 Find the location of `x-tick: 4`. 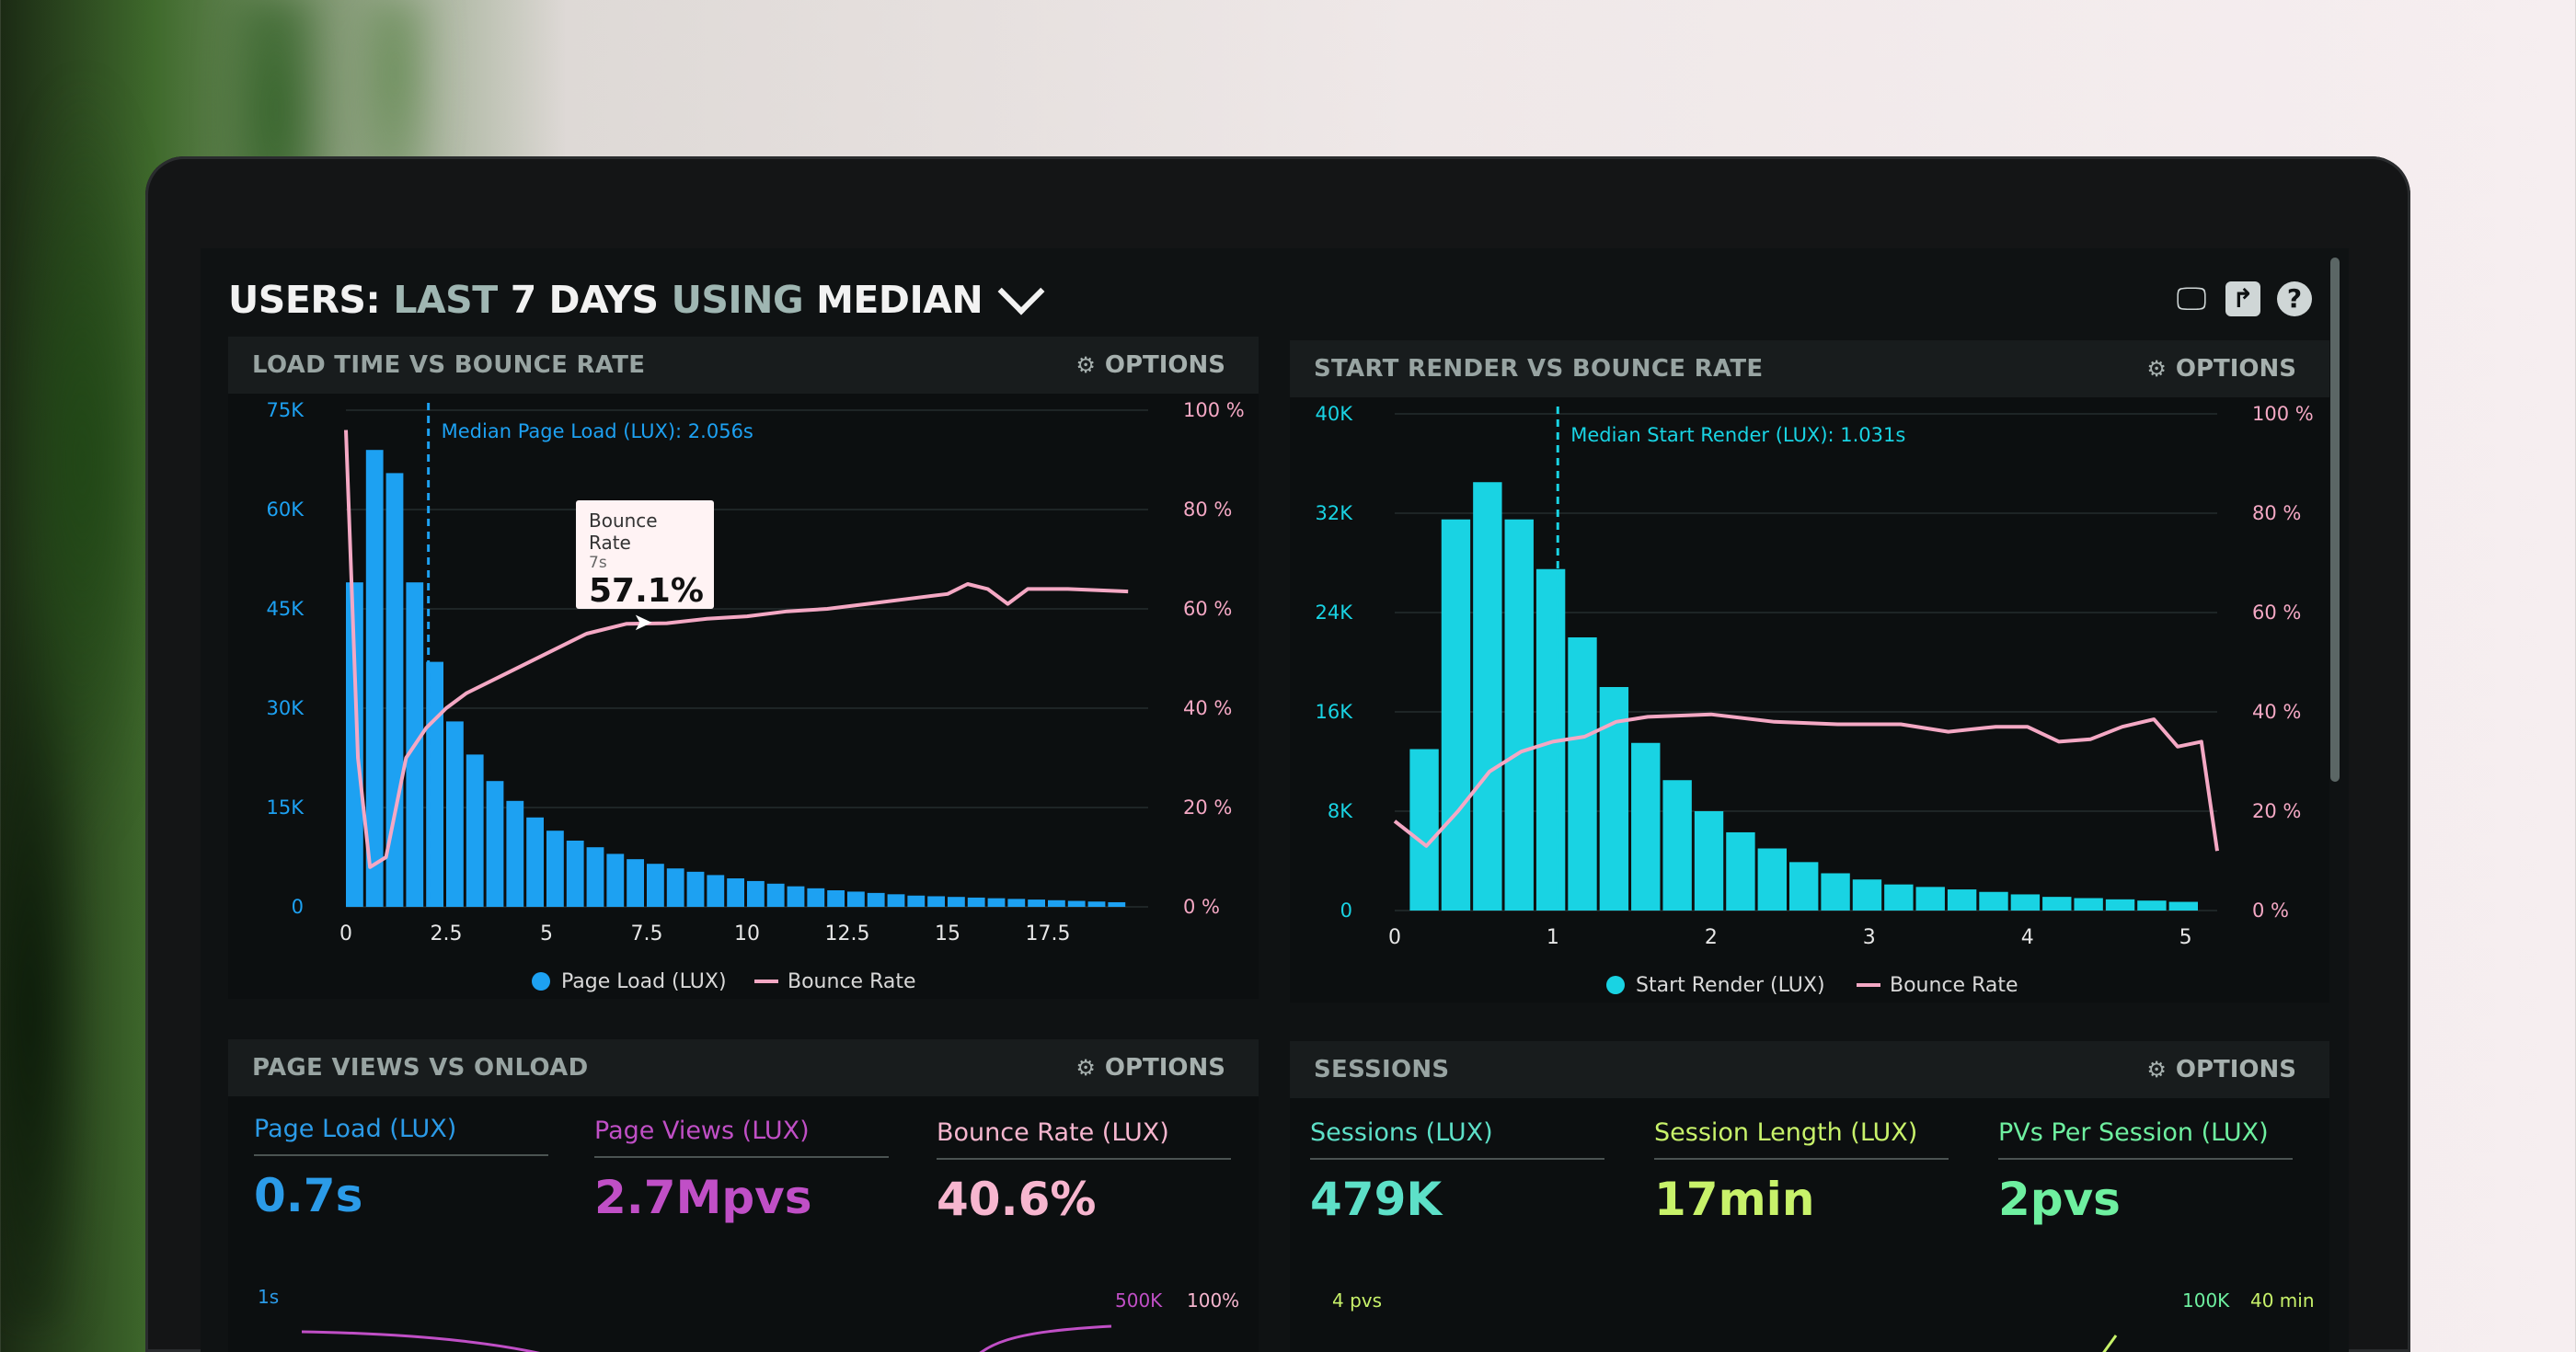

x-tick: 4 is located at coordinates (2028, 937).